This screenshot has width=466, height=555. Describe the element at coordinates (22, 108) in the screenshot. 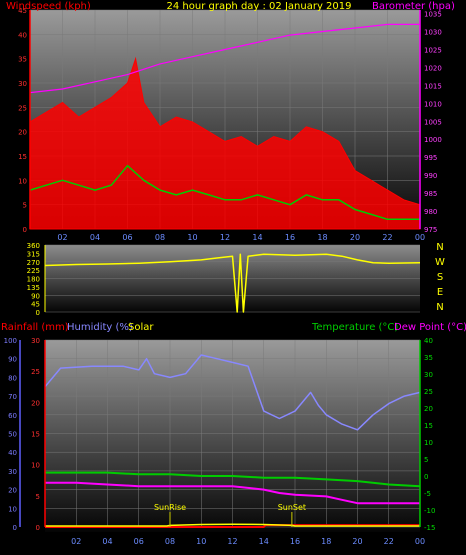

I see `windspeed-tick-label: 25` at that location.